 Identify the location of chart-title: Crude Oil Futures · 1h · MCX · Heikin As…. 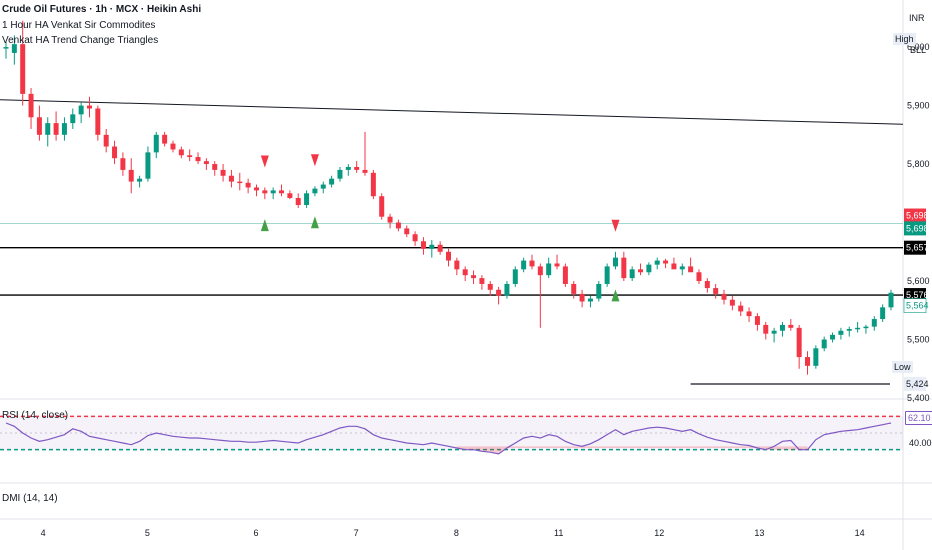
(102, 9).